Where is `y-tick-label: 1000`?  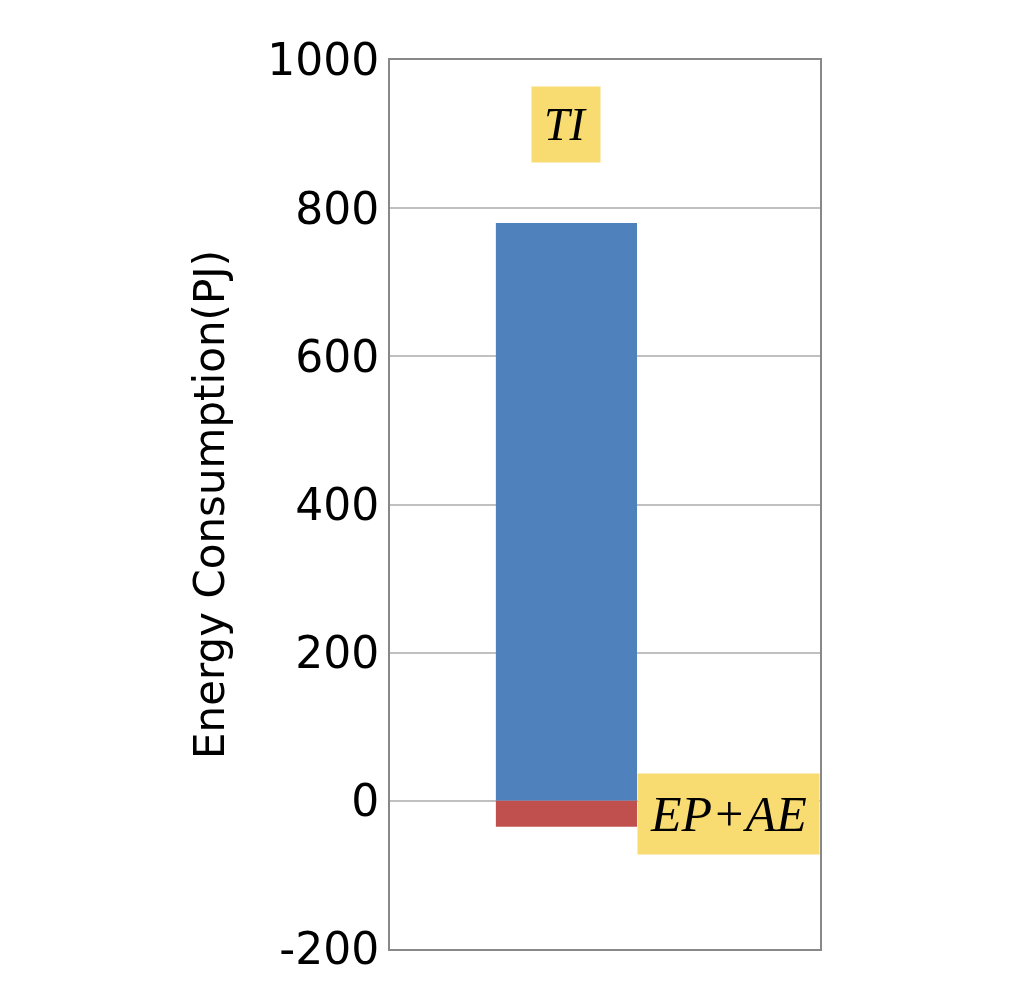
y-tick-label: 1000 is located at coordinates (323, 60).